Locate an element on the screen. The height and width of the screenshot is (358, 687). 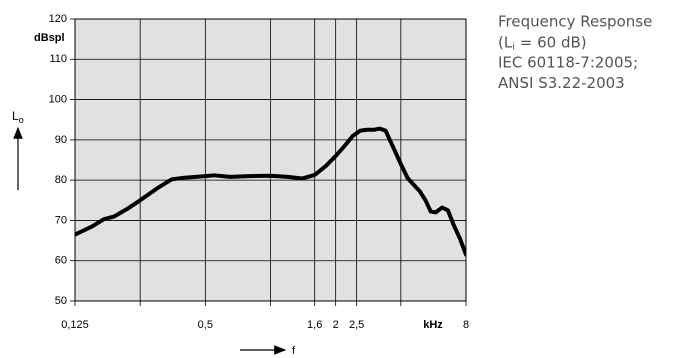
annotation-part: i is located at coordinates (513, 47).